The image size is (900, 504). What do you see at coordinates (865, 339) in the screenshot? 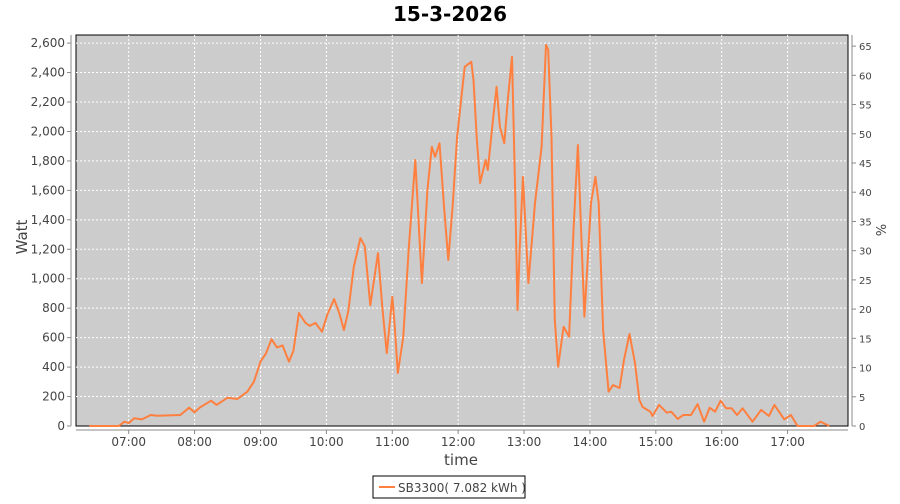
I see `y2-tick-label: 15` at bounding box center [865, 339].